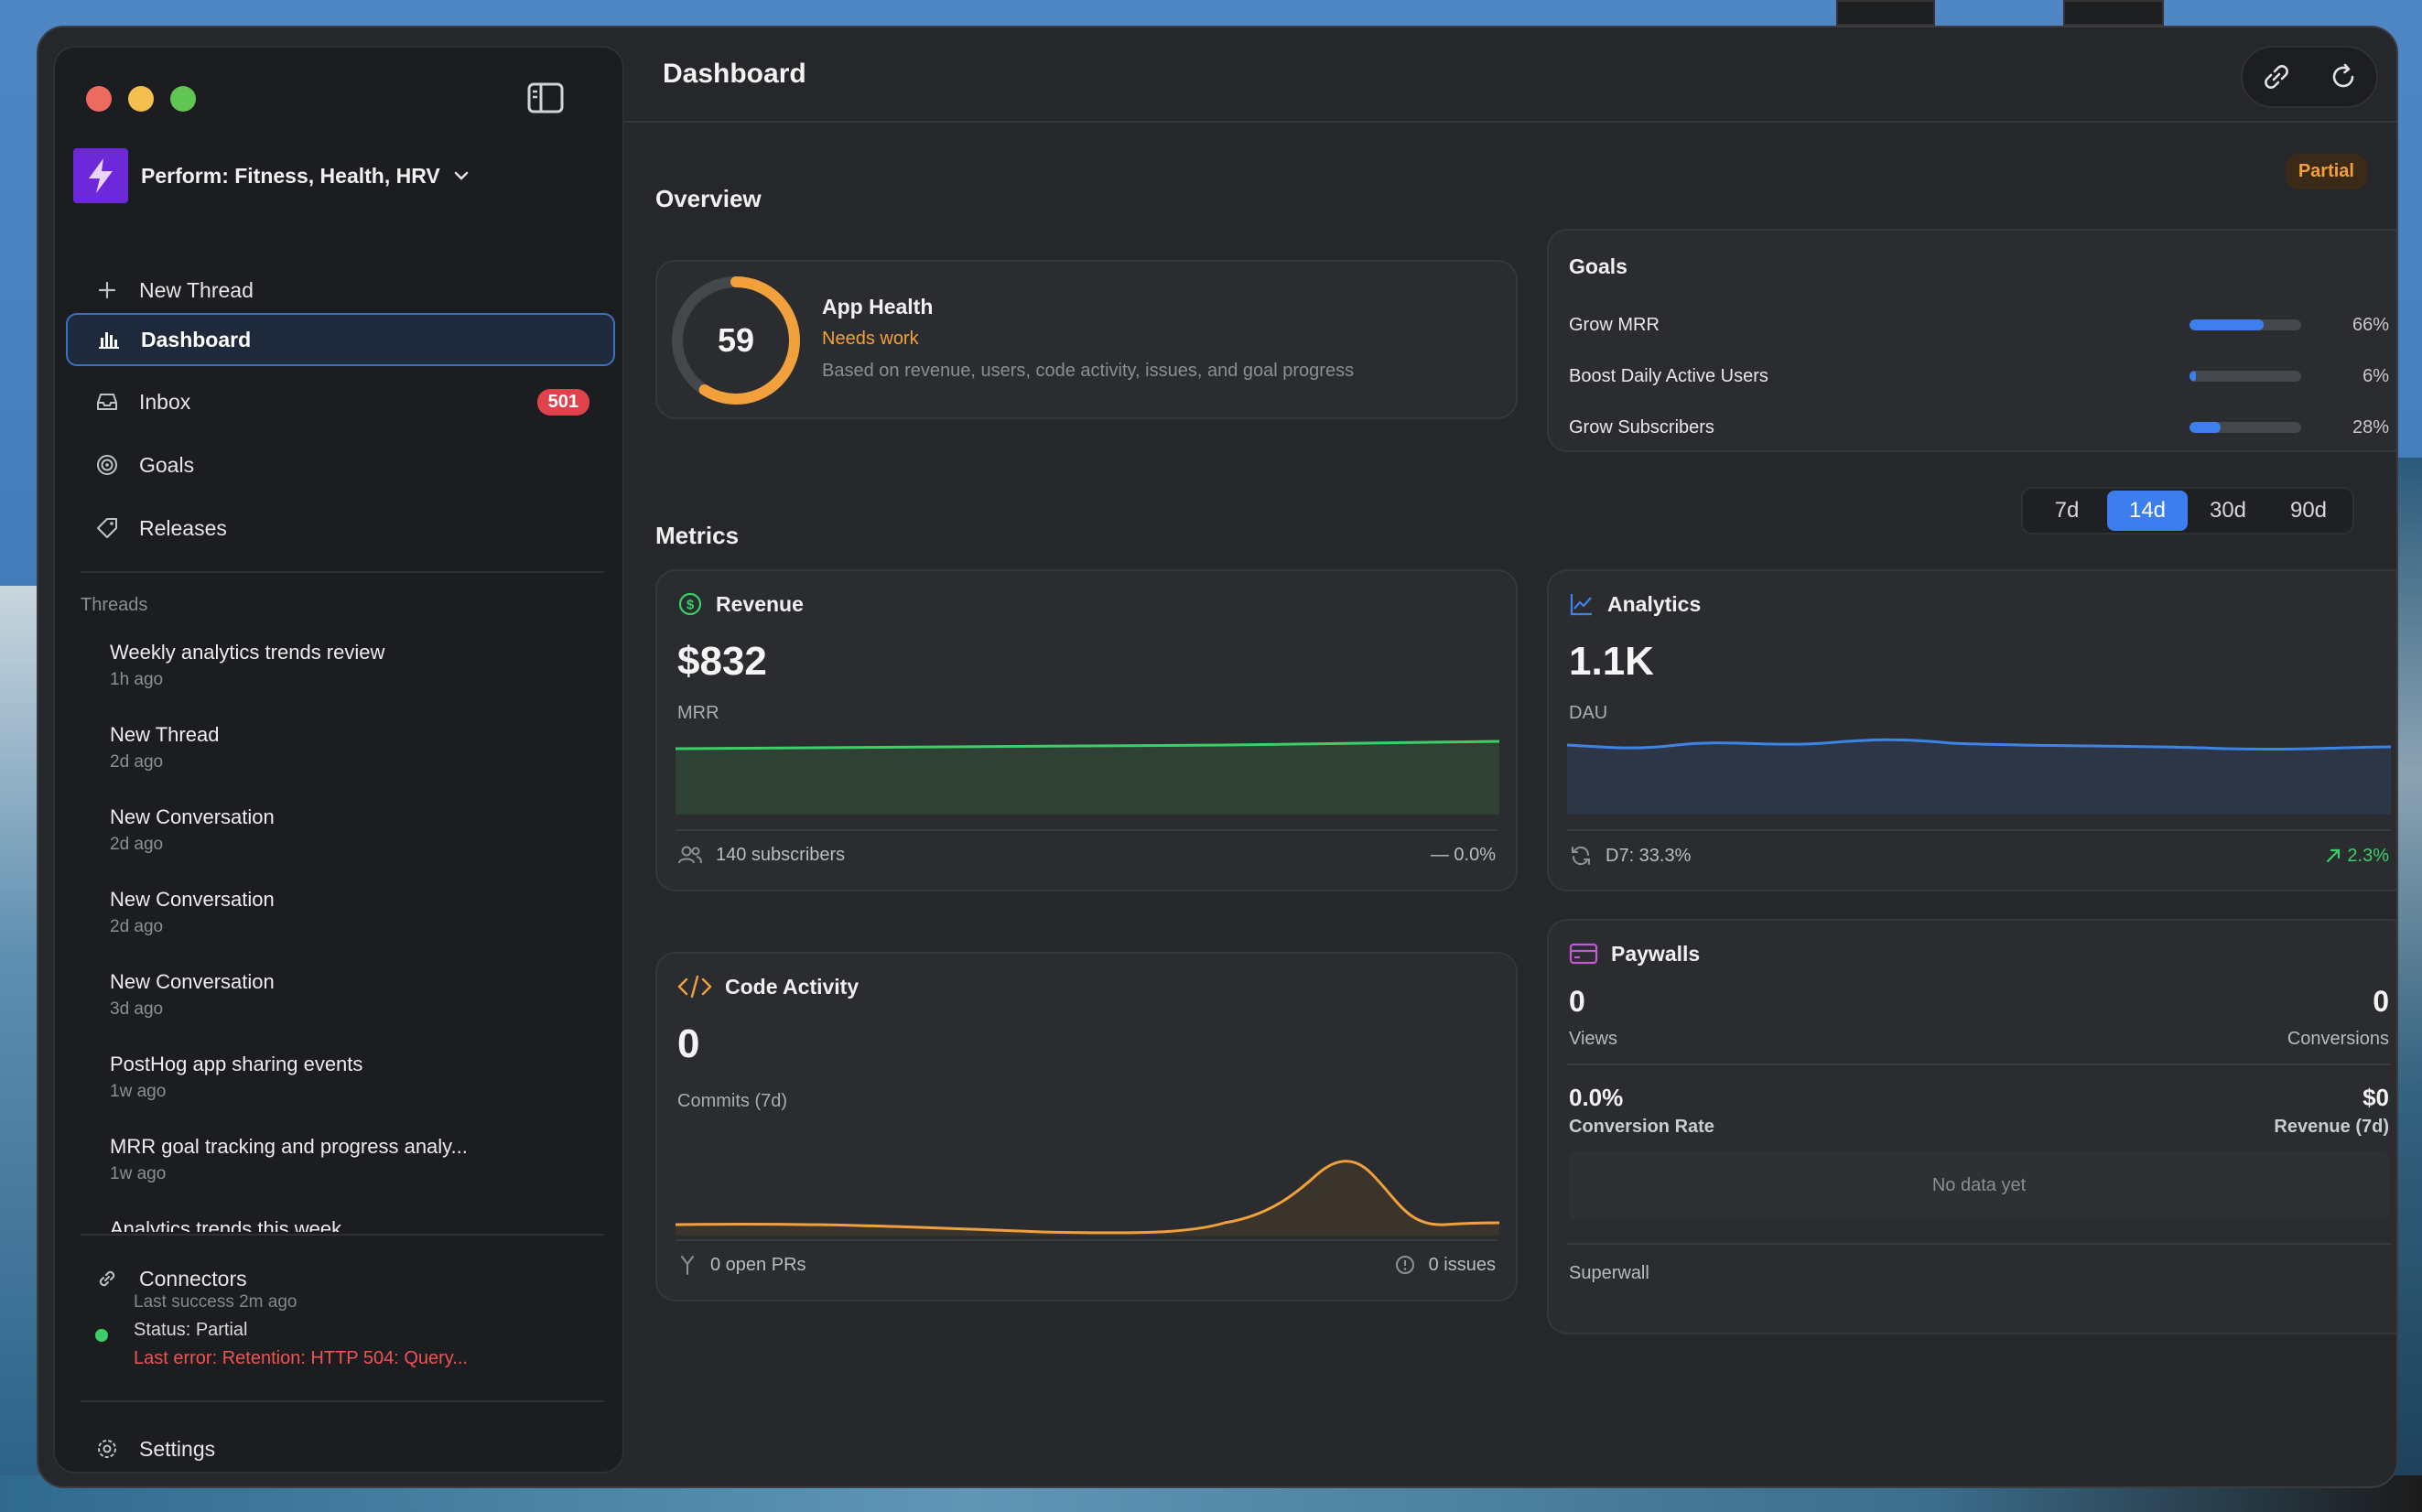  I want to click on range-tab-90d: 90d, so click(2308, 510).